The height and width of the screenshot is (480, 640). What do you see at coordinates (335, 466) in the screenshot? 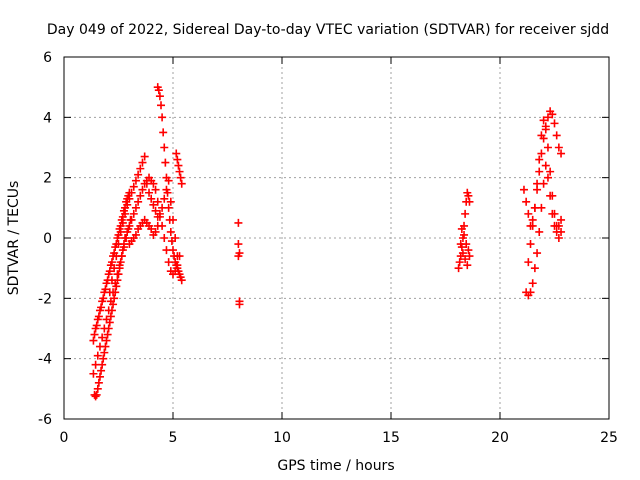
I see `x-axis-label: GPS time / hours` at bounding box center [335, 466].